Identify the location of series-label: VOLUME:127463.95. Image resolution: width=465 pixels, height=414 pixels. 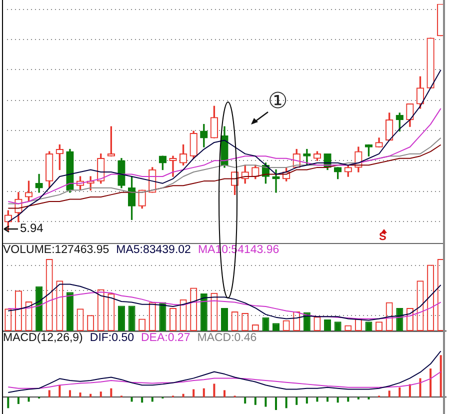
(56, 250).